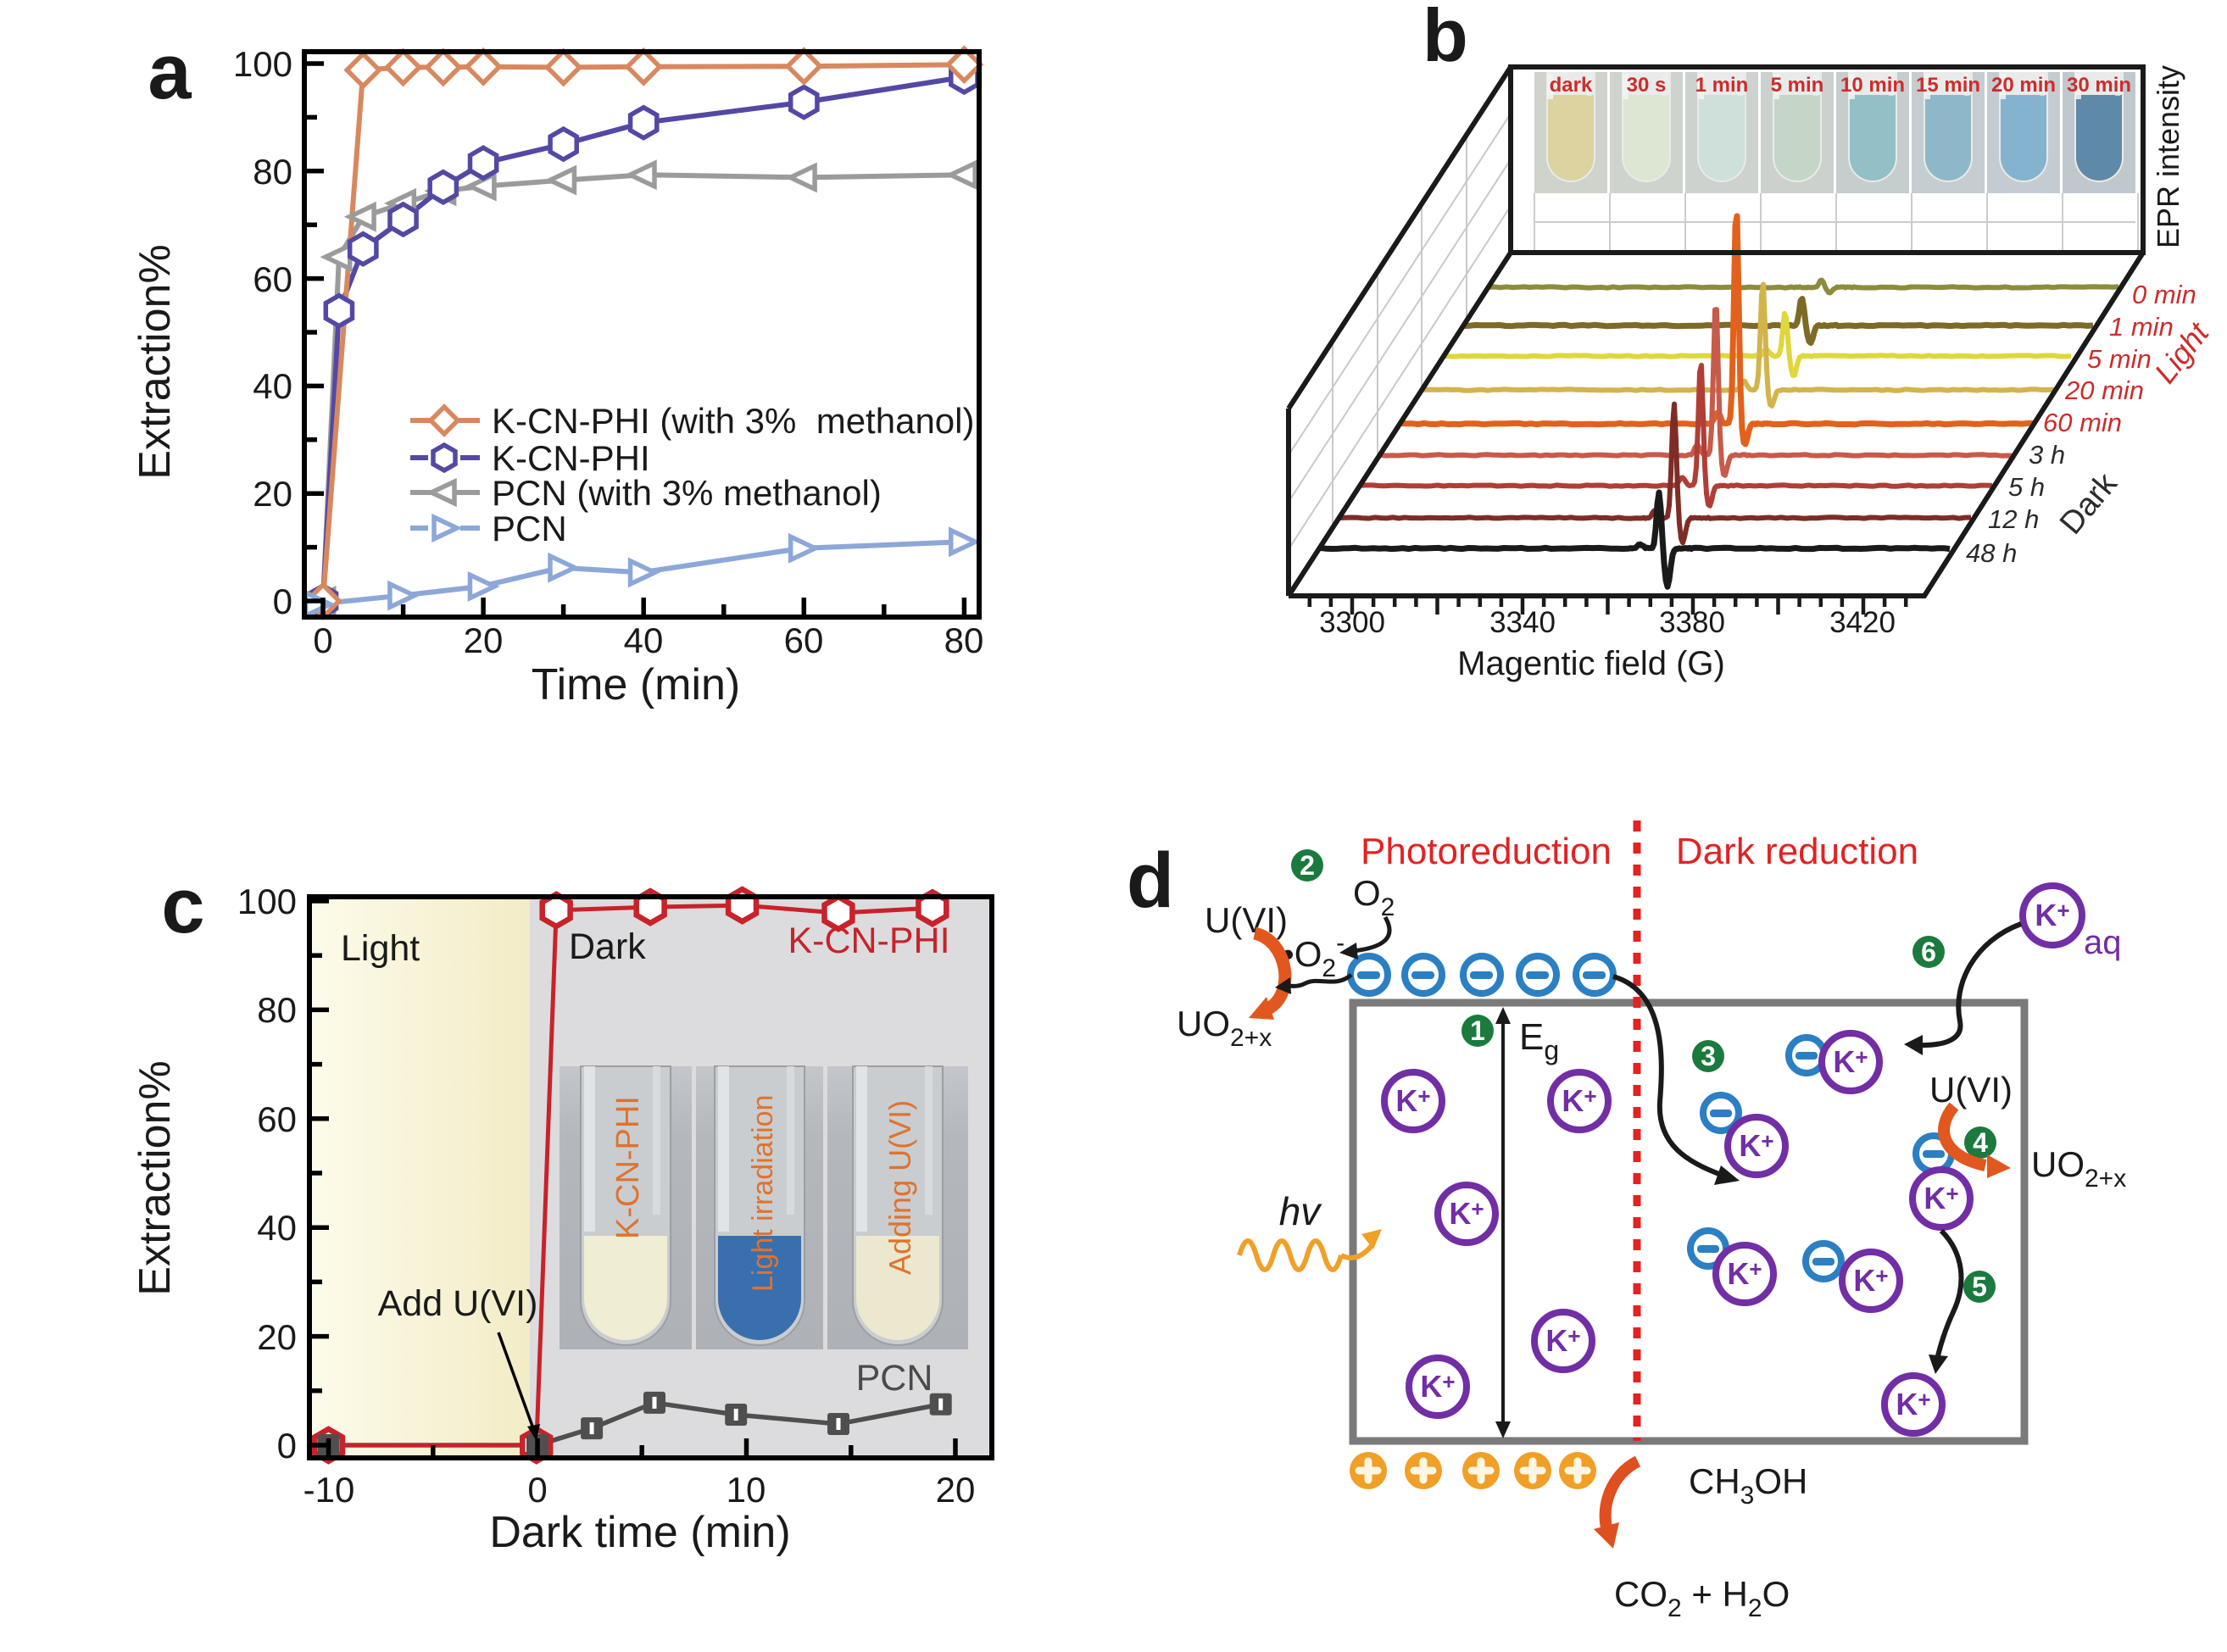 This screenshot has width=2227, height=1652. What do you see at coordinates (1523, 622) in the screenshot?
I see `svg-text: 3340` at bounding box center [1523, 622].